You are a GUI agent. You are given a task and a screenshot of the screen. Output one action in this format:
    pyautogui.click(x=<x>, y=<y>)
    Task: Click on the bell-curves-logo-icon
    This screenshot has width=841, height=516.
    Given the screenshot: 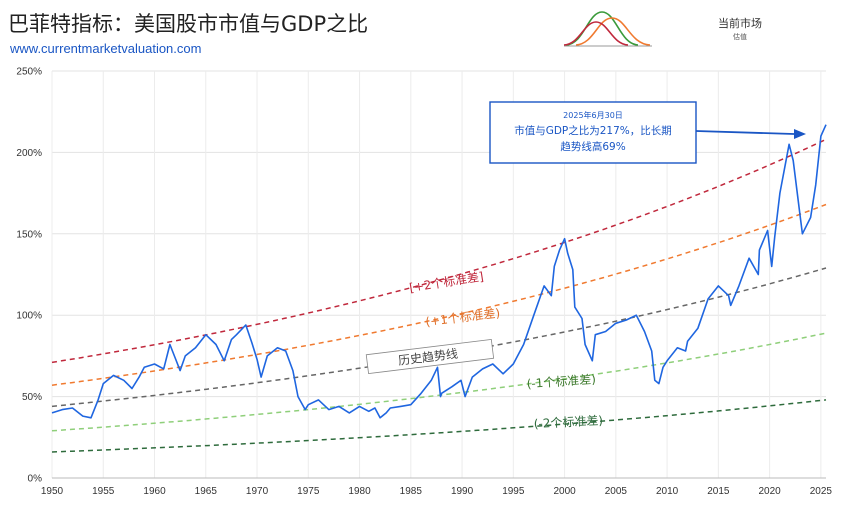 What is the action you would take?
    pyautogui.click(x=607, y=29)
    